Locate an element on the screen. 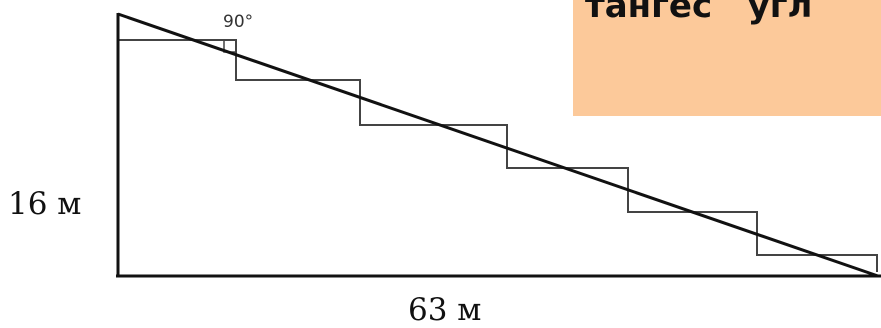  right-angle-label: 90° is located at coordinates (238, 22).